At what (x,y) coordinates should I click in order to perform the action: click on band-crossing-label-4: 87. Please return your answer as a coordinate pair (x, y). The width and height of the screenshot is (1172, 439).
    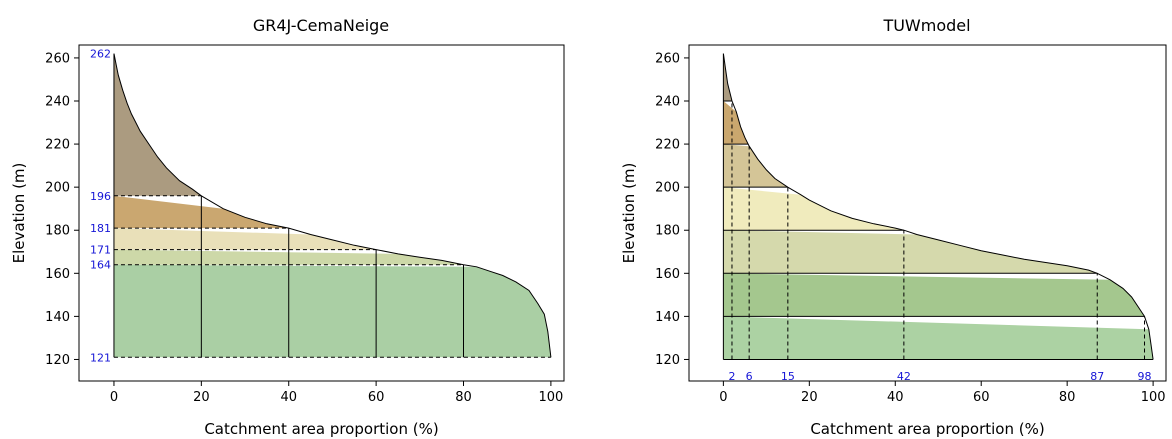
    Looking at the image, I should click on (1097, 376).